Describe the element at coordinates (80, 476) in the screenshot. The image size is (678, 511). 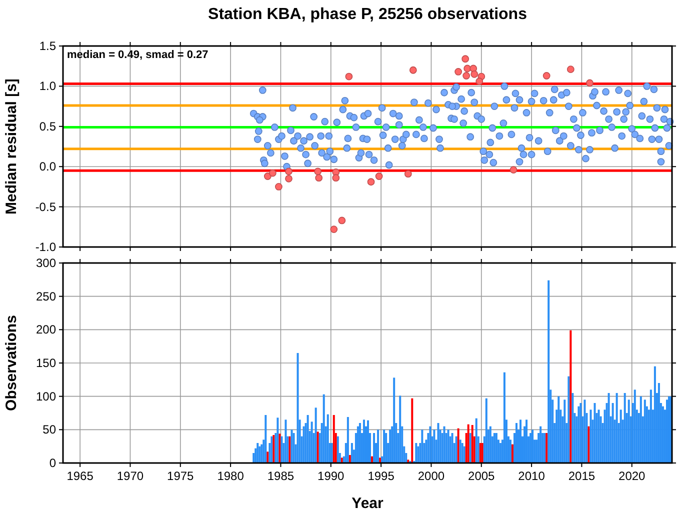
I see `x-tick-label: 1965` at that location.